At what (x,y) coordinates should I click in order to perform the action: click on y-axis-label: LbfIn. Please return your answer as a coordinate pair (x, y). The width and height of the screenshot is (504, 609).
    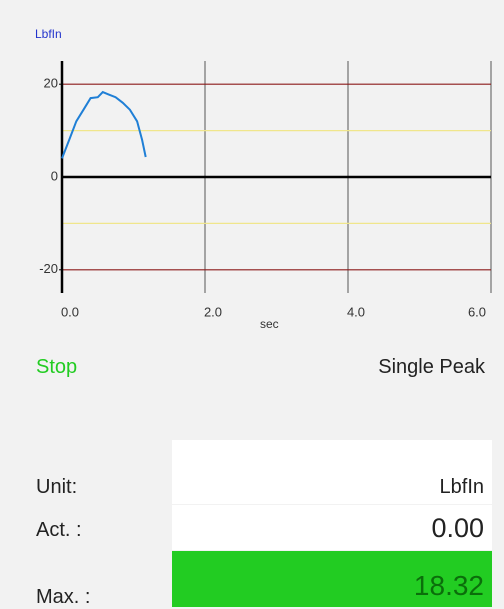
    Looking at the image, I should click on (48, 34).